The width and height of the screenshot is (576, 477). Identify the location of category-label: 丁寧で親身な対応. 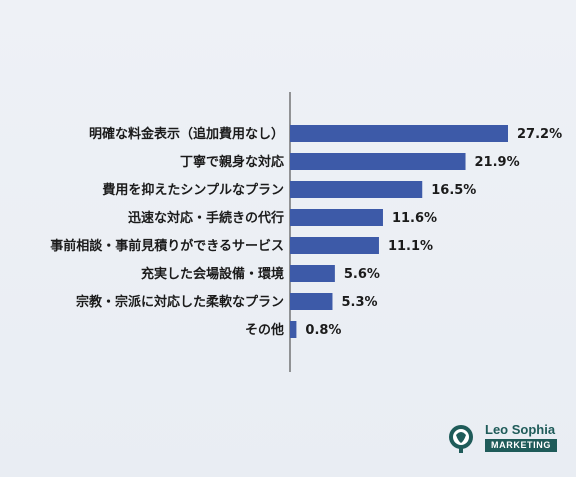
(232, 162).